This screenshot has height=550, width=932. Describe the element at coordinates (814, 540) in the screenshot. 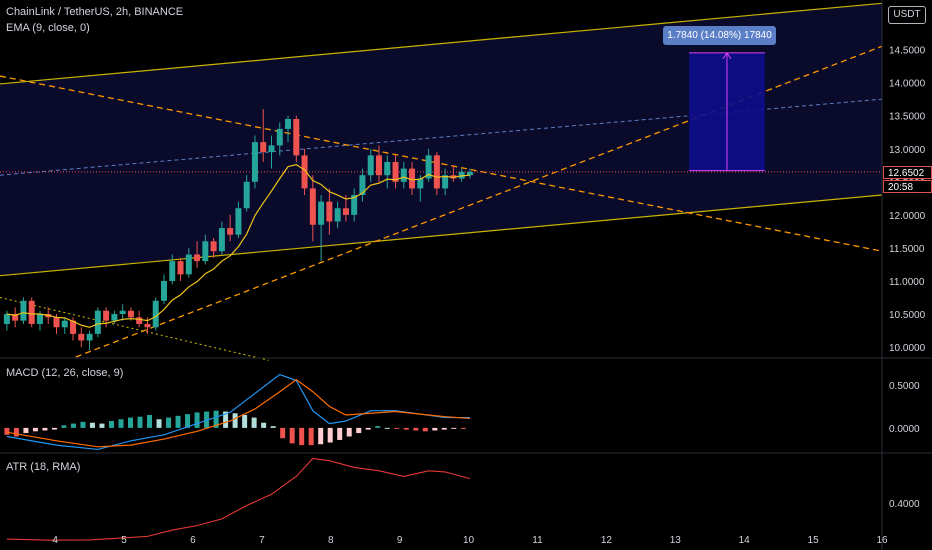

I see `time-tick-label: 15` at that location.